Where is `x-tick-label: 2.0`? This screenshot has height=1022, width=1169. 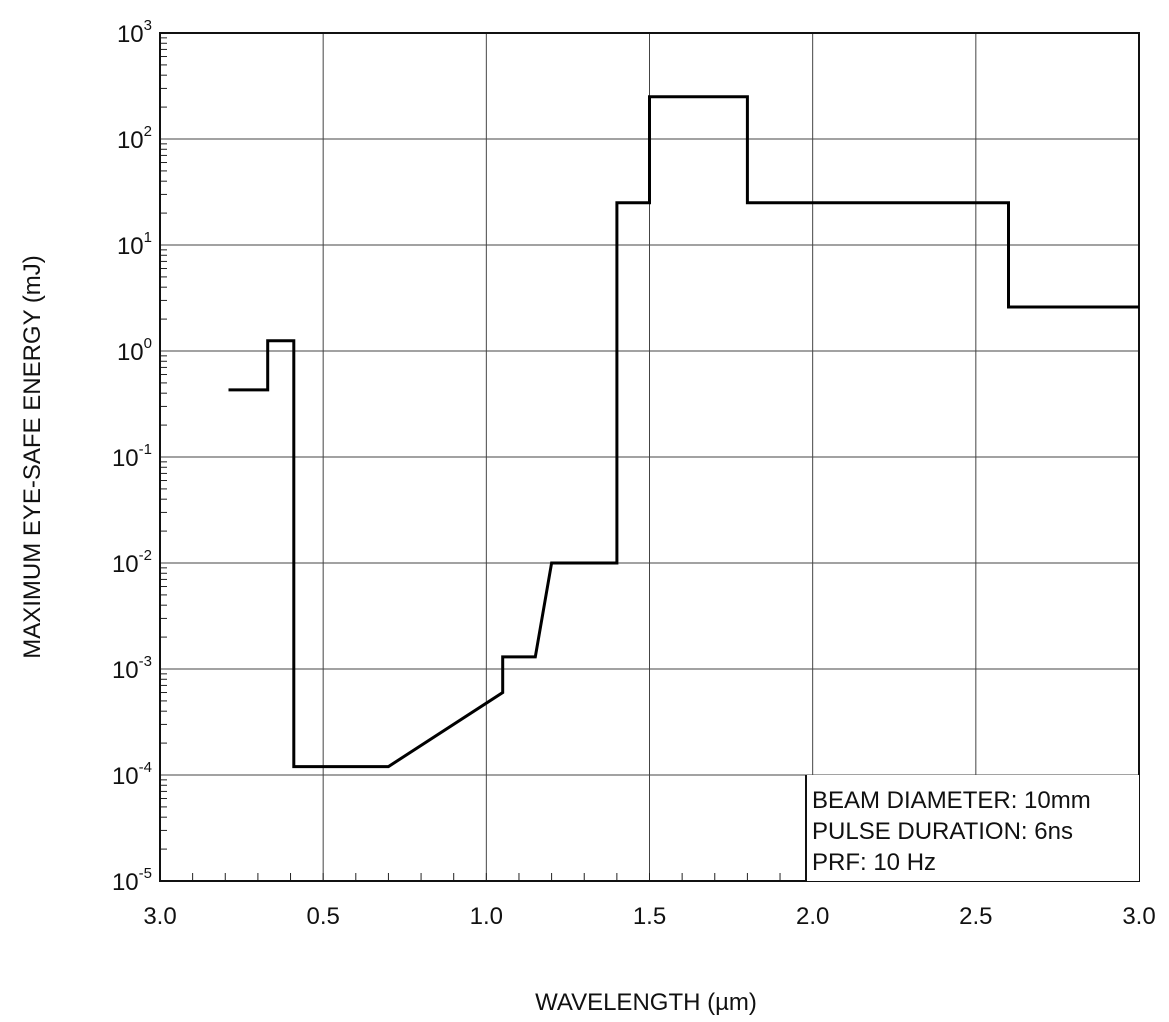 x-tick-label: 2.0 is located at coordinates (812, 916).